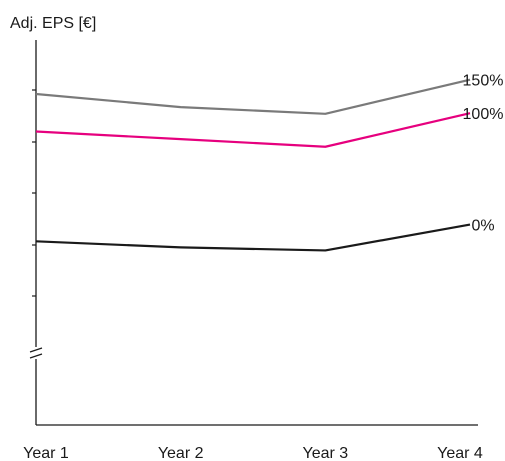  I want to click on series-label: 150%, so click(483, 81).